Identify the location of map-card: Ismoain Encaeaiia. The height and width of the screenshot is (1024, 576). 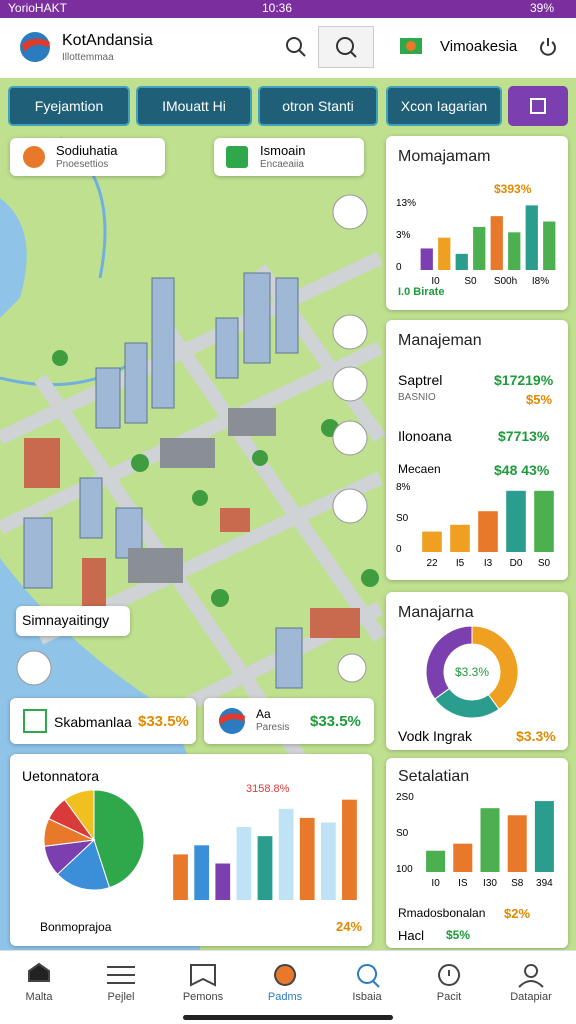
(289, 157).